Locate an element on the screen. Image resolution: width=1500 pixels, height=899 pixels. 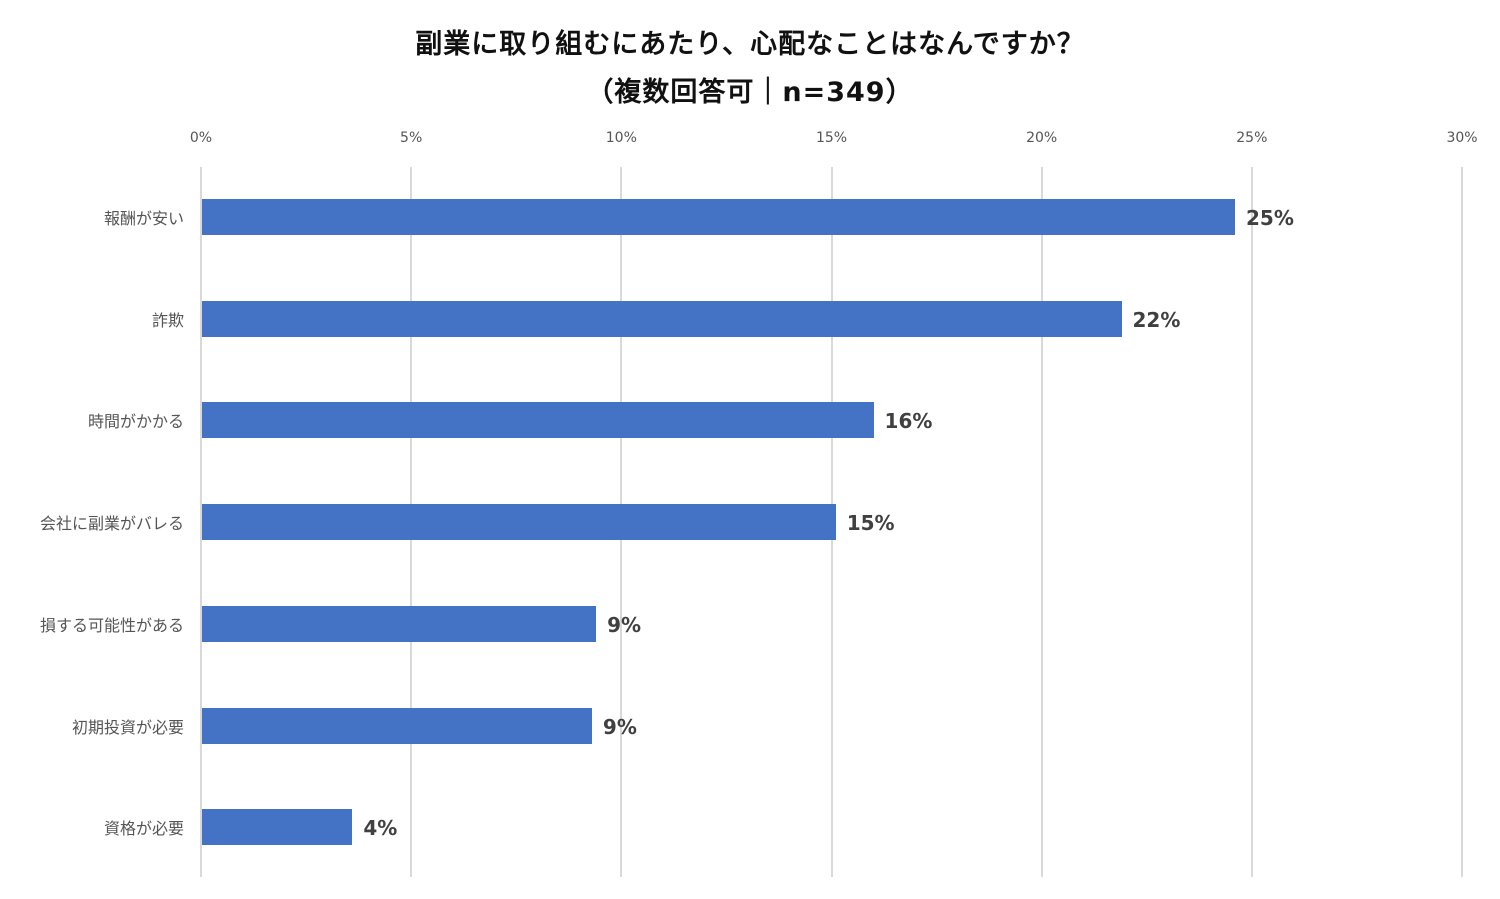
data-label: 22% is located at coordinates (1156, 319).